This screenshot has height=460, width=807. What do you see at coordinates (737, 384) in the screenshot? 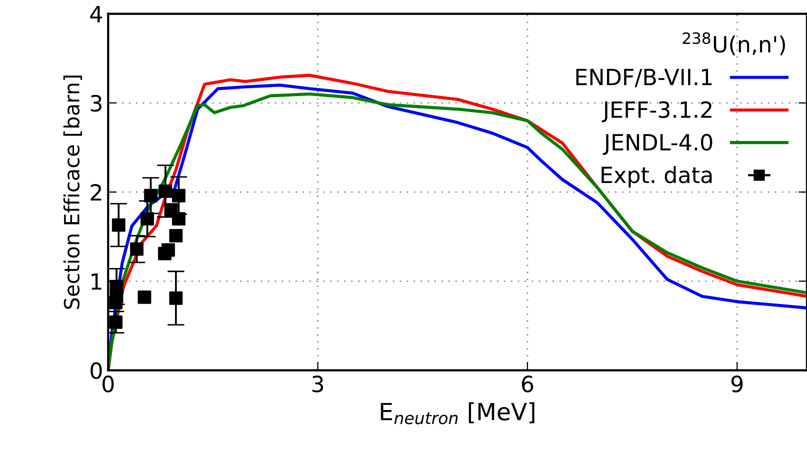
I see `x-tick-label: 9` at bounding box center [737, 384].